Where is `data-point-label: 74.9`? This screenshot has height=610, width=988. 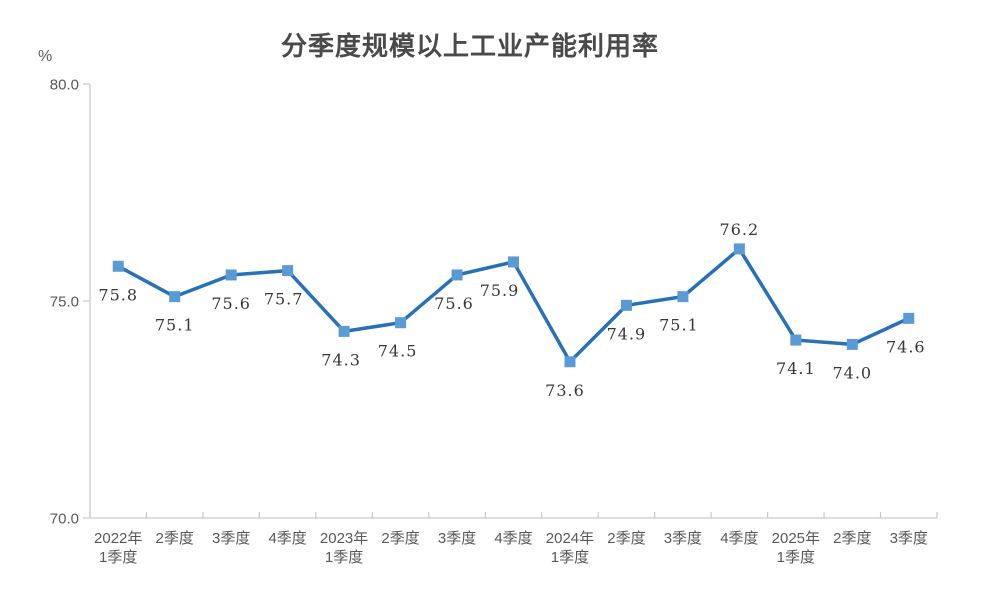 data-point-label: 74.9 is located at coordinates (627, 333).